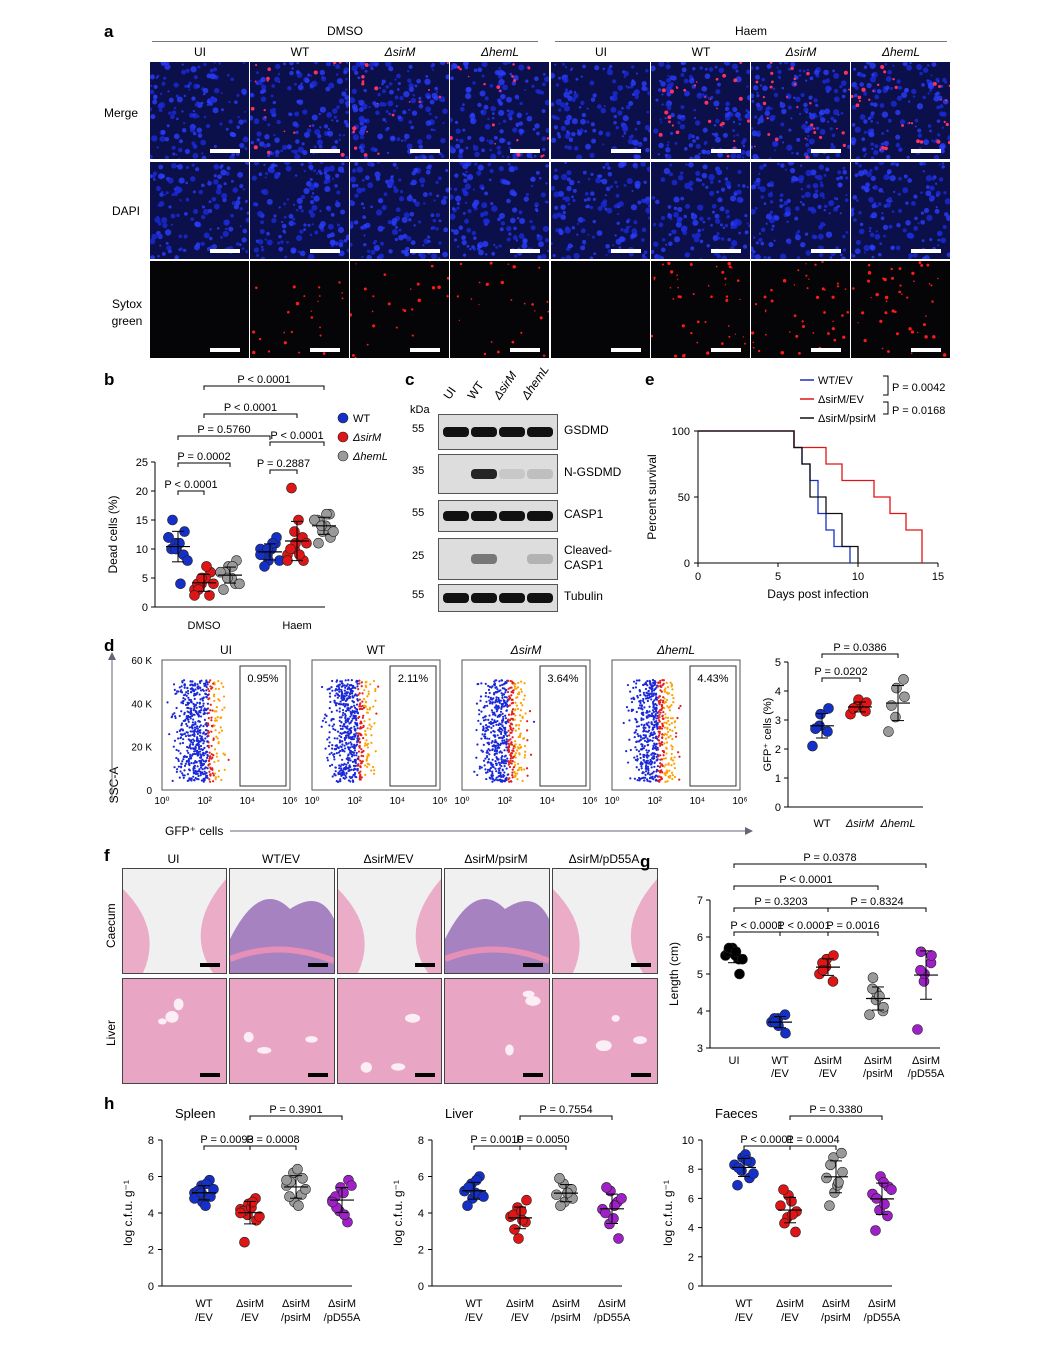 This screenshot has height=1362, width=1056. Describe the element at coordinates (199, 309) in the screenshot. I see `micrograph-r2-c0` at that location.